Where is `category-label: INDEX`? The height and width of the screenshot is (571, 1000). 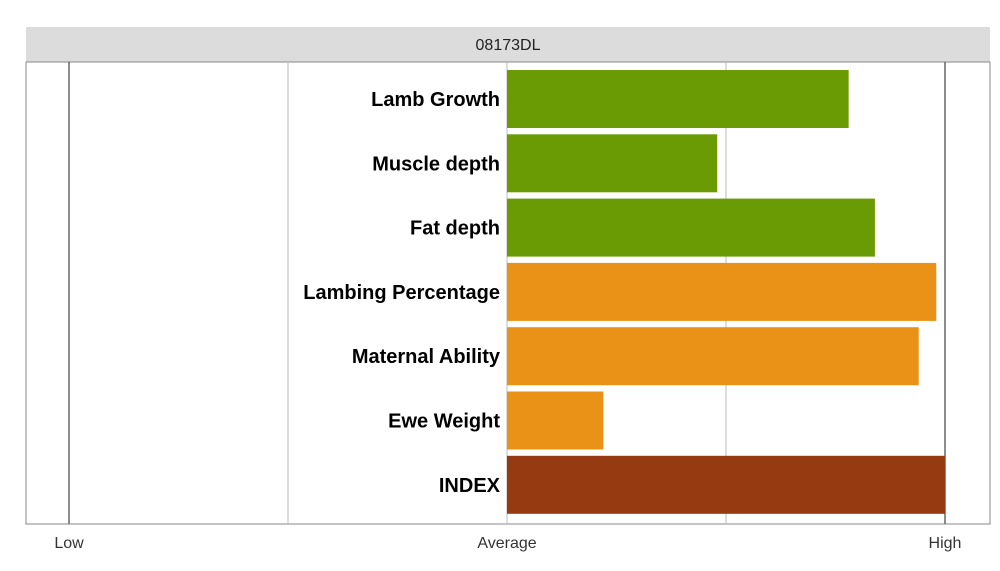 category-label: INDEX is located at coordinates (470, 486).